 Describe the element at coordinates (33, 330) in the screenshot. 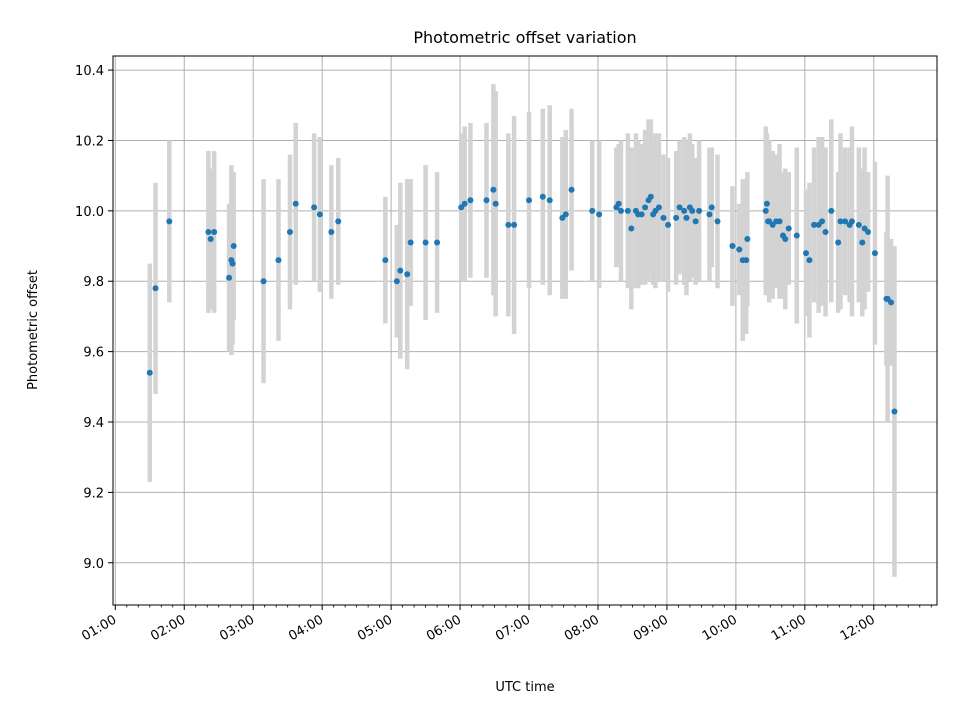

I see `y-axis-label: Photometric offset` at that location.